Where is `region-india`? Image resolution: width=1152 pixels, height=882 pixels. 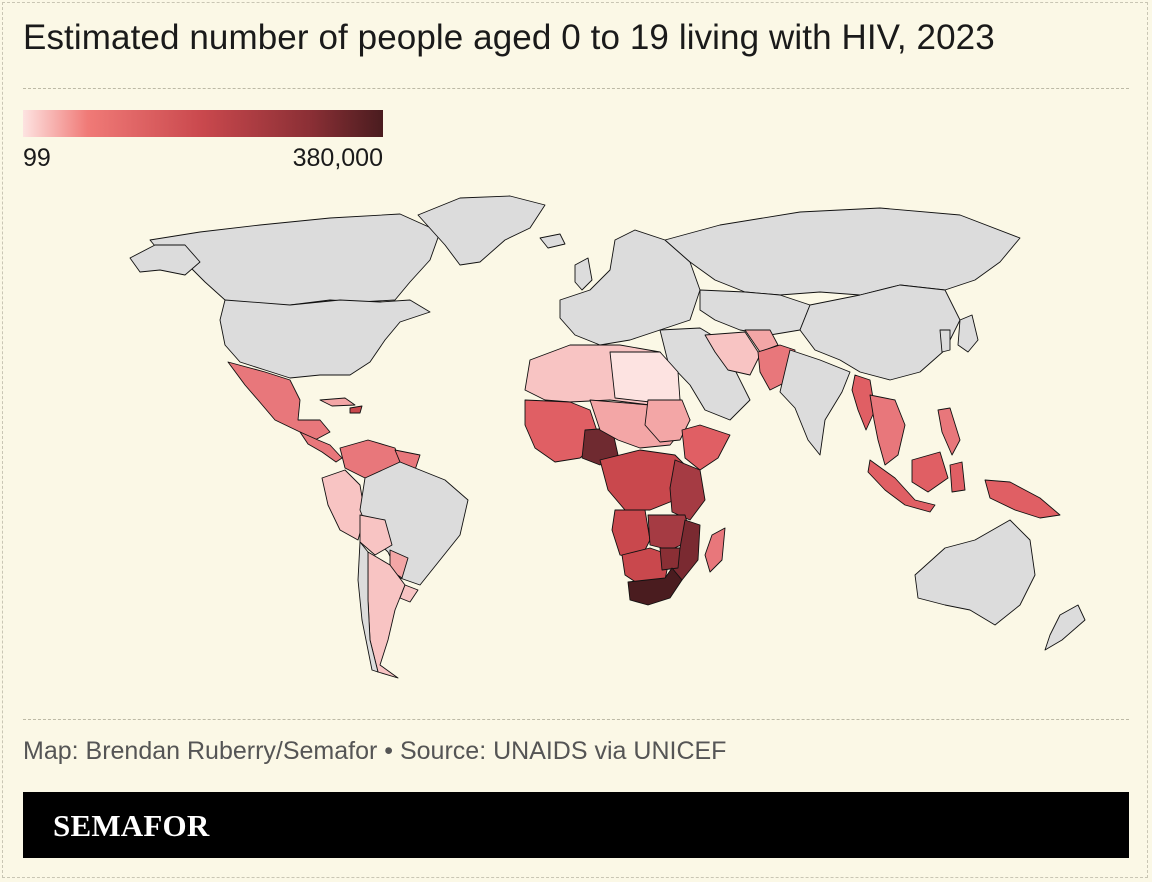 region-india is located at coordinates (815, 402).